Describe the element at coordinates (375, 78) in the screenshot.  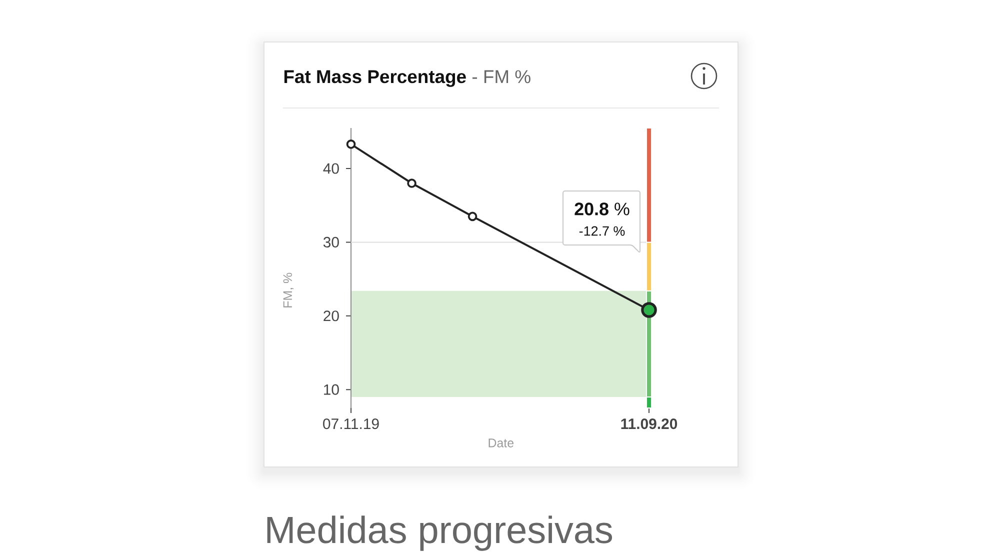
I see `chart-title: Fat Mass Percentage` at that location.